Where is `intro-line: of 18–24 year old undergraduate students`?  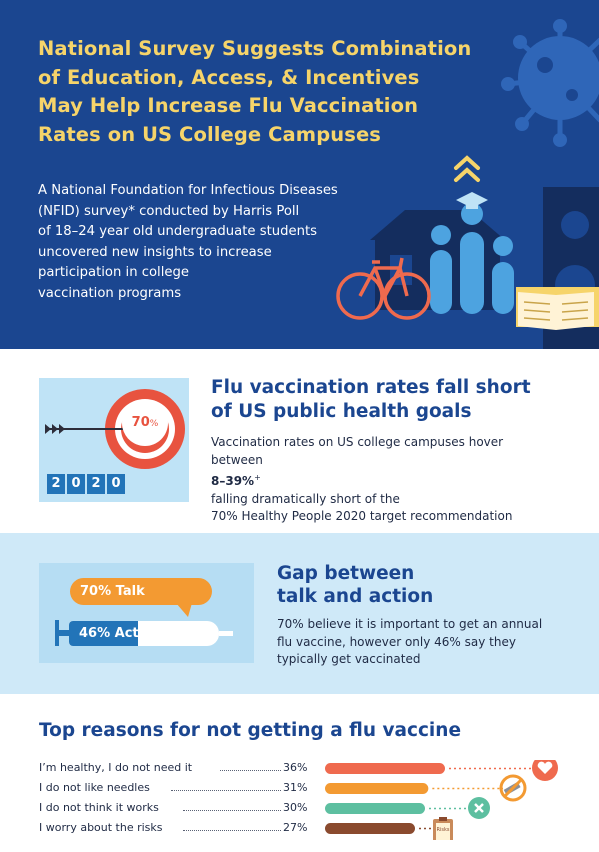 intro-line: of 18–24 year old undergraduate students is located at coordinates (177, 232).